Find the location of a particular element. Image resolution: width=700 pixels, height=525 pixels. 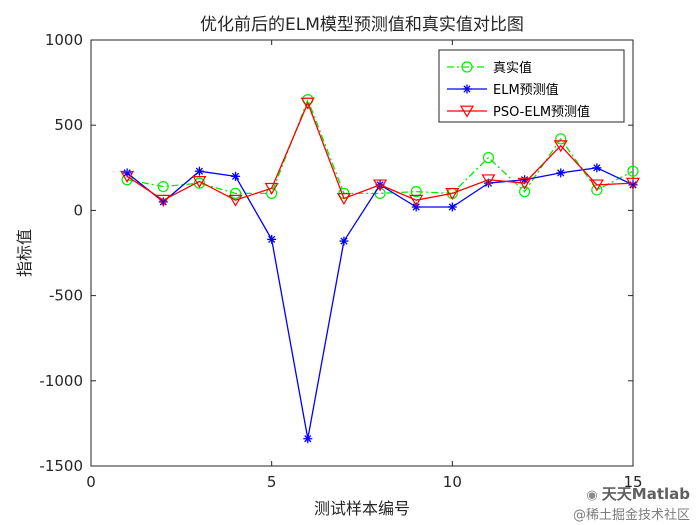

y-tick-label: 500 is located at coordinates (68, 125).